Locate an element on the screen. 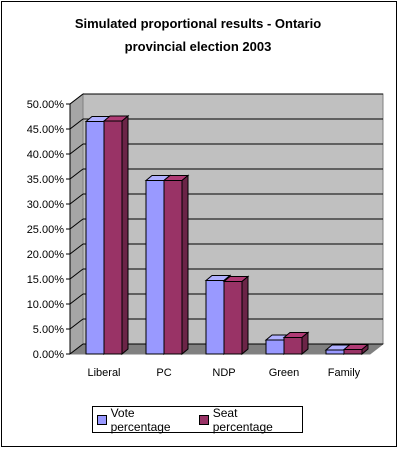 The image size is (400, 450). legend-item-seat: Seat percentage is located at coordinates (247, 420).